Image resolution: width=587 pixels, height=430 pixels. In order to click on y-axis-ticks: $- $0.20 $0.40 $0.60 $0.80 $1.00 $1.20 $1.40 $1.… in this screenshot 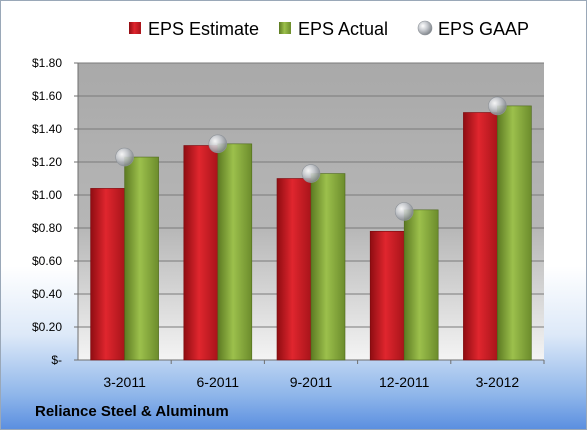, I will do `click(47, 211)`.